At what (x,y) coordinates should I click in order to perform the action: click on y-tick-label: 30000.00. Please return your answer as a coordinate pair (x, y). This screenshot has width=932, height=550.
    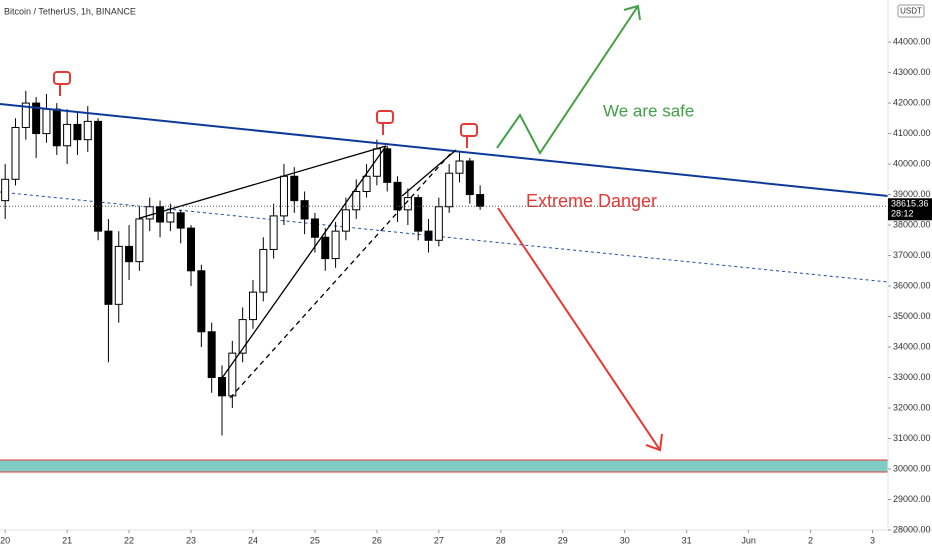
    Looking at the image, I should click on (912, 468).